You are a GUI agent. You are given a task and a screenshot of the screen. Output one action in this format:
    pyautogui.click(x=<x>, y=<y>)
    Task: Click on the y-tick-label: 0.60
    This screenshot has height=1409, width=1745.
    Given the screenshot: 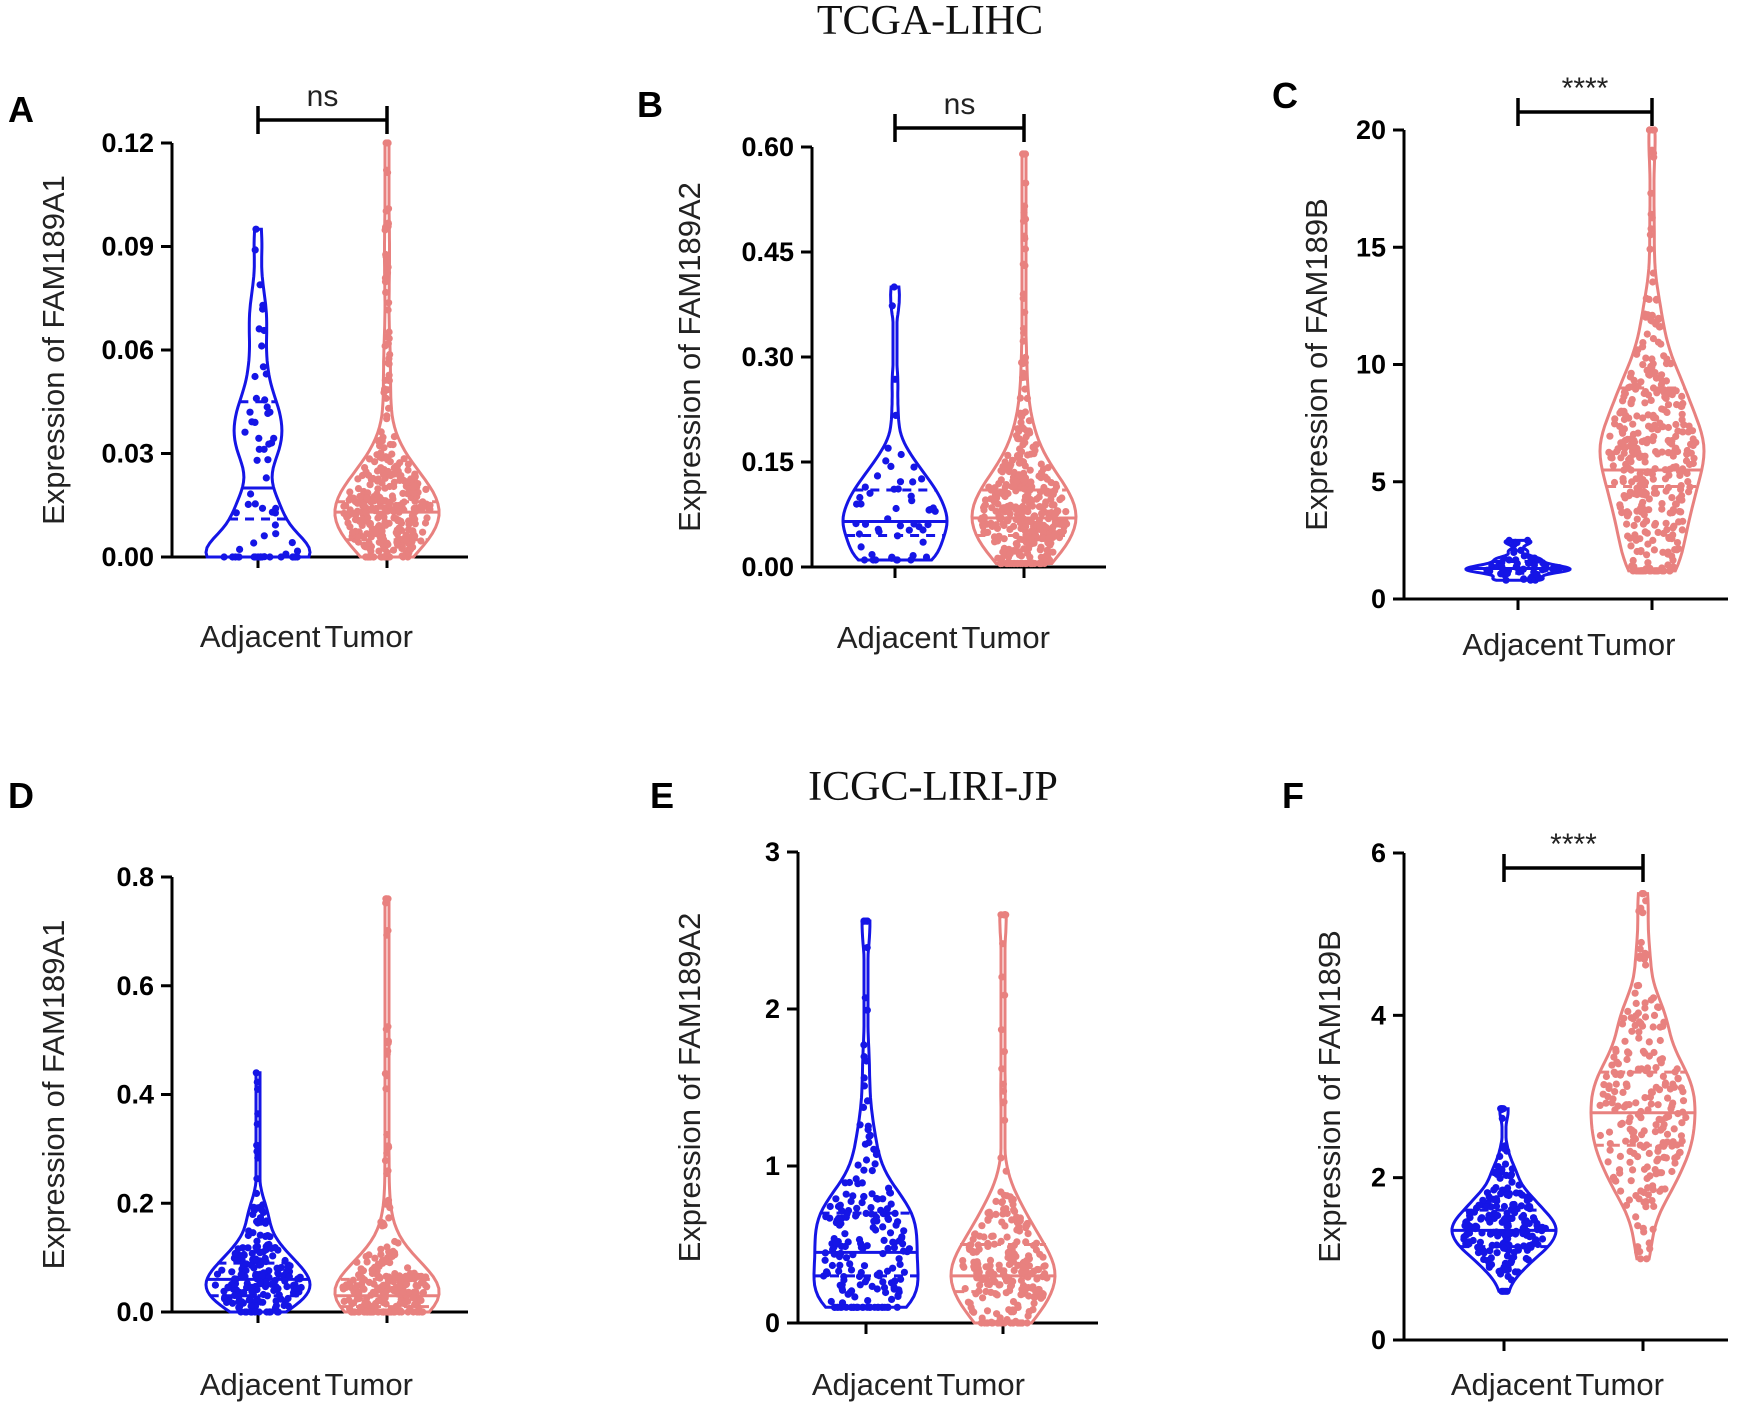 What is the action you would take?
    pyautogui.click(x=767, y=147)
    